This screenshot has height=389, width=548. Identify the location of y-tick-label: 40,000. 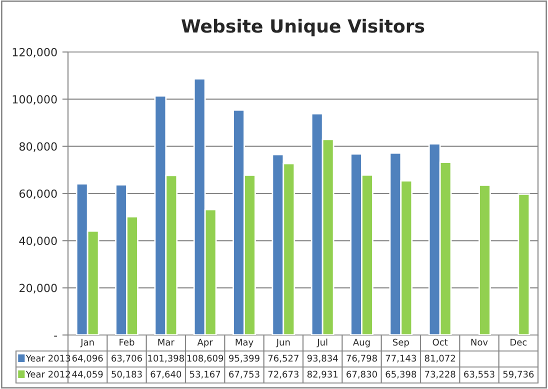
(38, 241).